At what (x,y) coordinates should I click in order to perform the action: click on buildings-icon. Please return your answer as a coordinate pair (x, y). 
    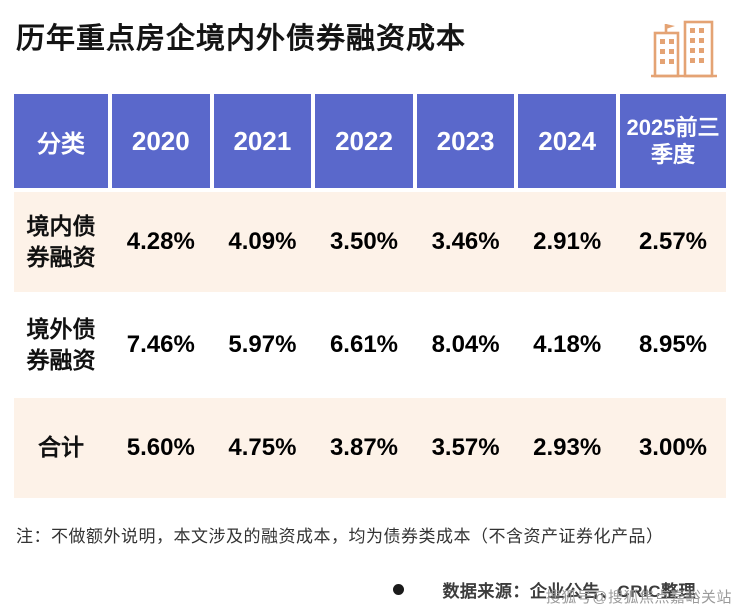
    Looking at the image, I should click on (684, 50).